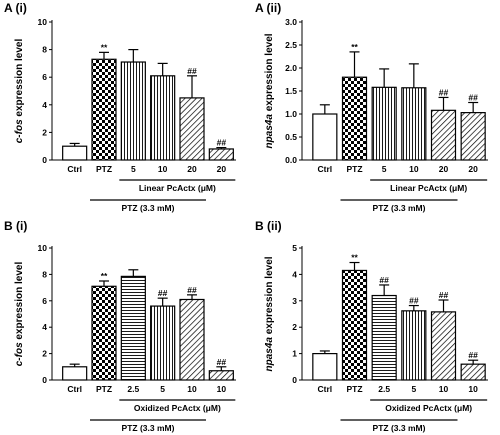 The height and width of the screenshot is (435, 500). What do you see at coordinates (268, 226) in the screenshot?
I see `panel-label: B (ii)` at bounding box center [268, 226].